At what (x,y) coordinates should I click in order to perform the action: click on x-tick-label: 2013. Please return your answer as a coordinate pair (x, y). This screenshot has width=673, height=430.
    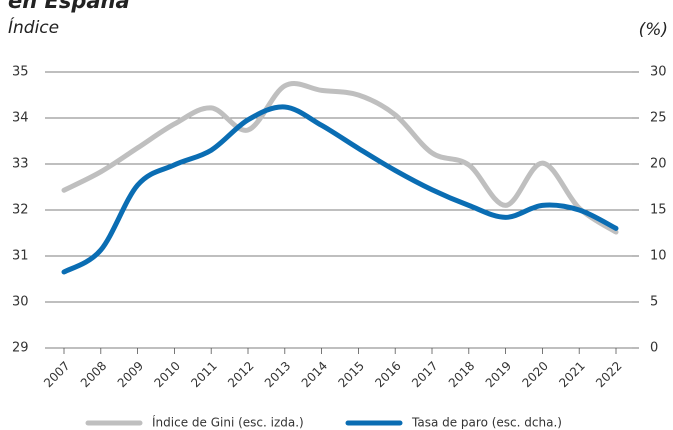
    Looking at the image, I should click on (277, 374).